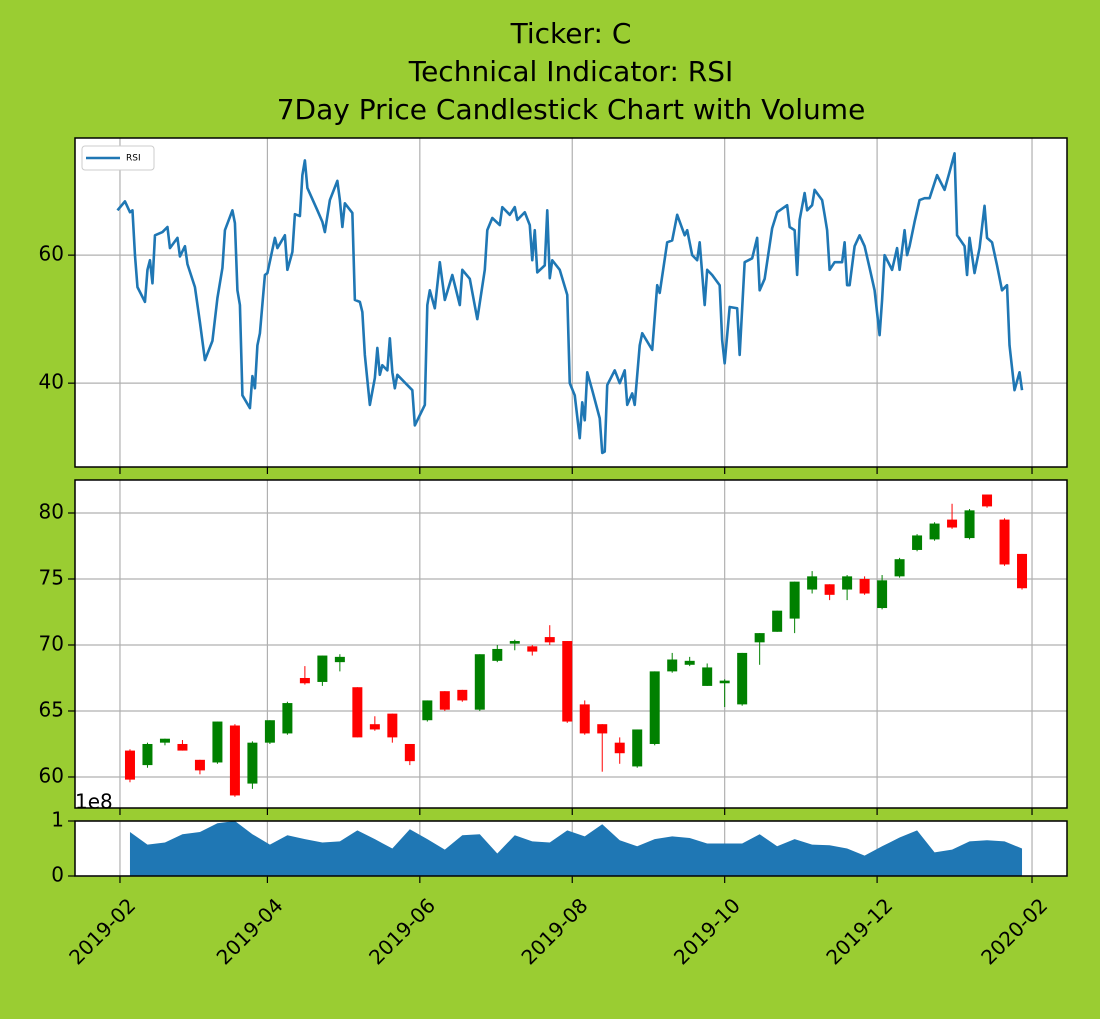  Describe the element at coordinates (118, 158) in the screenshot. I see `legend: RSI` at that location.